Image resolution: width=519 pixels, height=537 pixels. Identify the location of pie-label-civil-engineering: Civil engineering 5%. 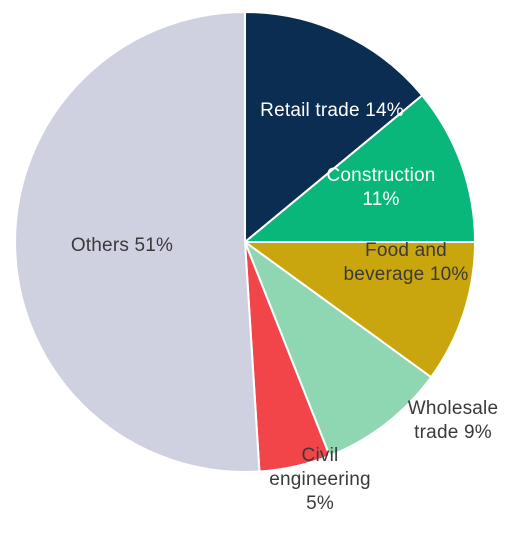
(320, 479).